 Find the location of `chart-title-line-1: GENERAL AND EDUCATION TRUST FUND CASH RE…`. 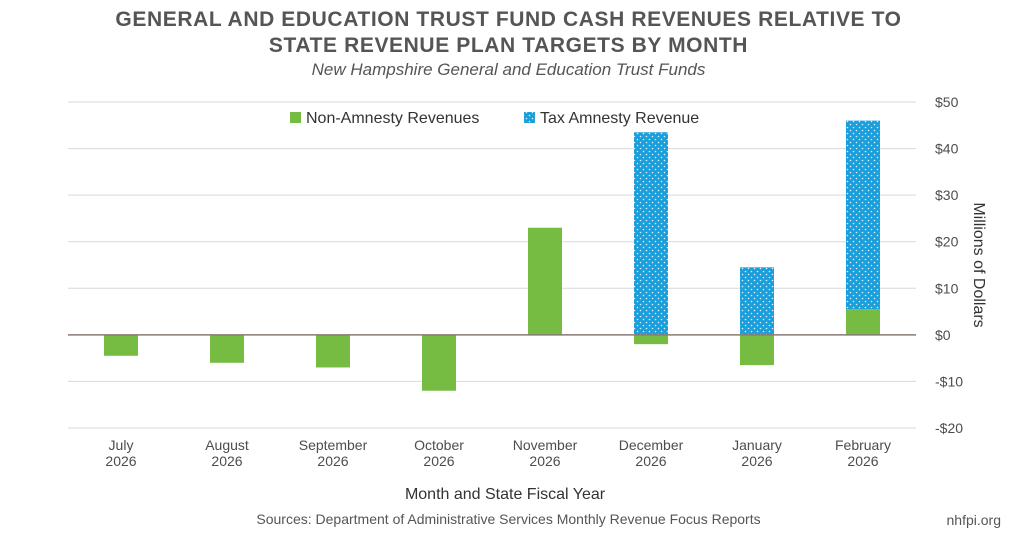

chart-title-line-1: GENERAL AND EDUCATION TRUST FUND CASH RE… is located at coordinates (508, 19).